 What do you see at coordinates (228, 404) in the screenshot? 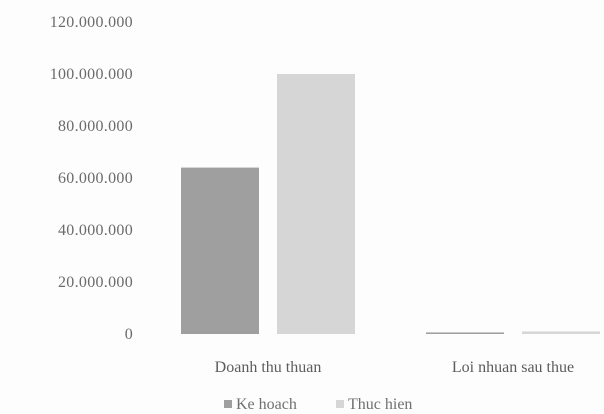
I see `legend-swatch-ke-hoach` at bounding box center [228, 404].